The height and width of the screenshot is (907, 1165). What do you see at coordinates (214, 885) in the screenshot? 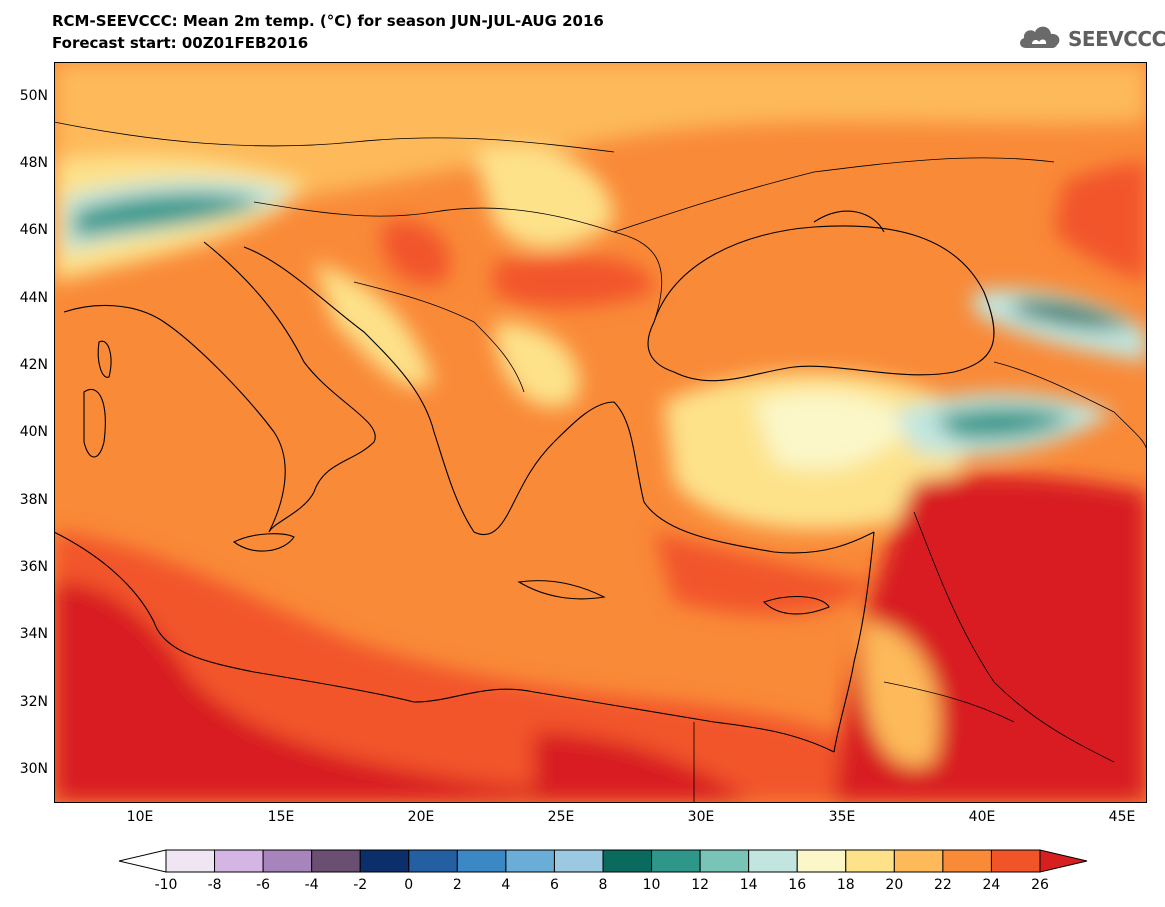
I see `colorbar-tick-label: -8` at bounding box center [214, 885].